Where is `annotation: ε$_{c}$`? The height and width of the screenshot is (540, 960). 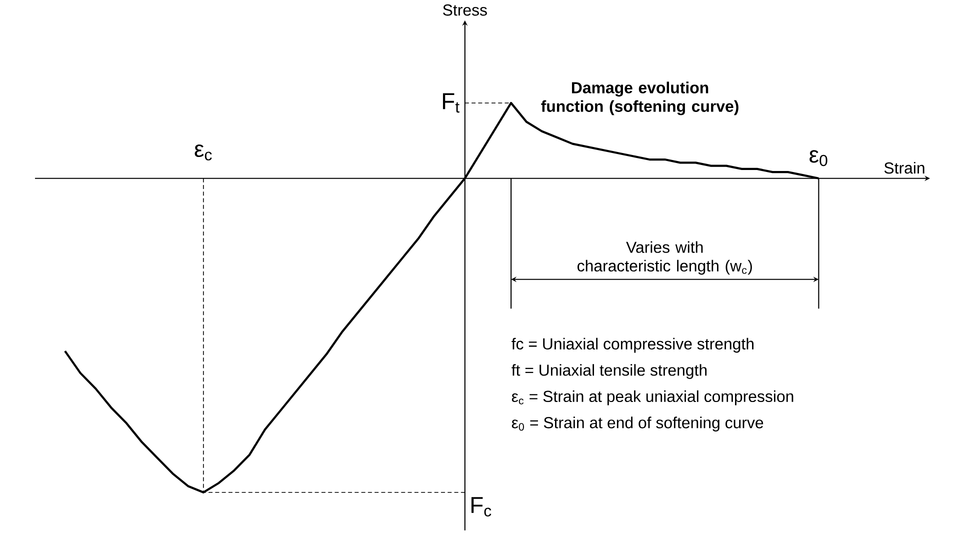
annotation: ε$_{c}$ is located at coordinates (203, 152).